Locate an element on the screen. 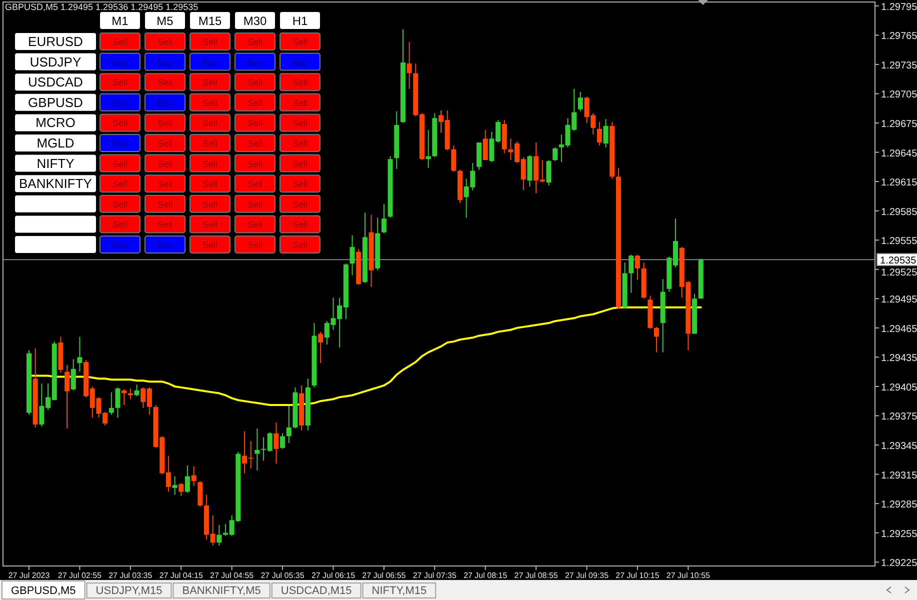 This screenshot has height=600, width=917. x-tick-label: 27 Jul 08:15 is located at coordinates (486, 575).